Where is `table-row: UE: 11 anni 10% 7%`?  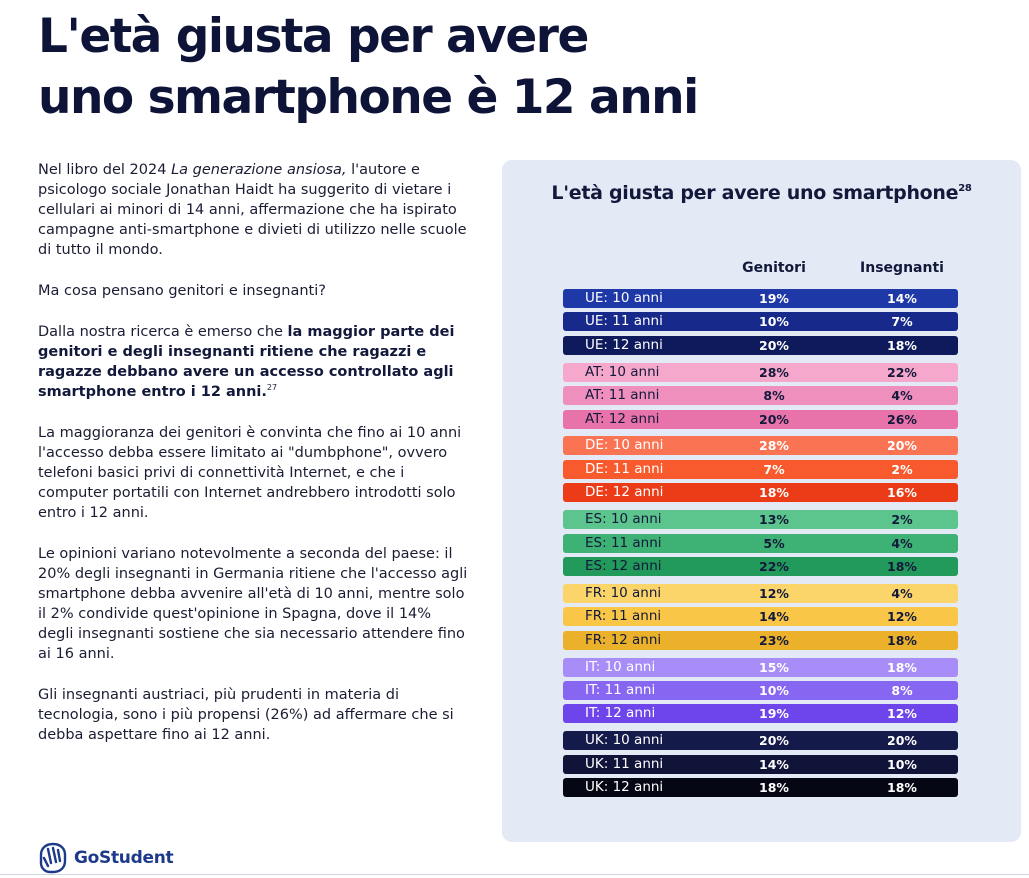 table-row: UE: 11 anni 10% 7% is located at coordinates (760, 322).